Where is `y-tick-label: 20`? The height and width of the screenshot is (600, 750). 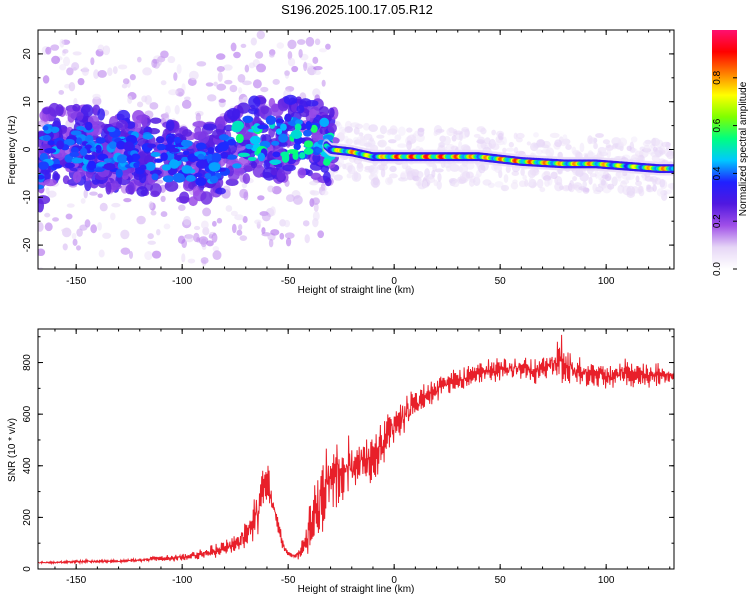 y-tick-label: 20 is located at coordinates (27, 54).